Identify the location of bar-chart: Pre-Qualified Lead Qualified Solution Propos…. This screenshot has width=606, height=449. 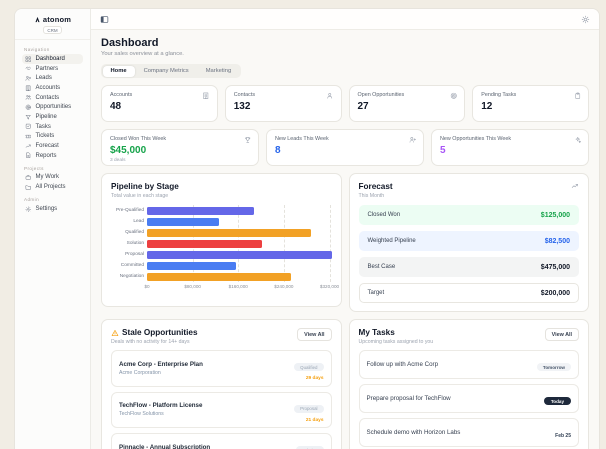
(221, 243).